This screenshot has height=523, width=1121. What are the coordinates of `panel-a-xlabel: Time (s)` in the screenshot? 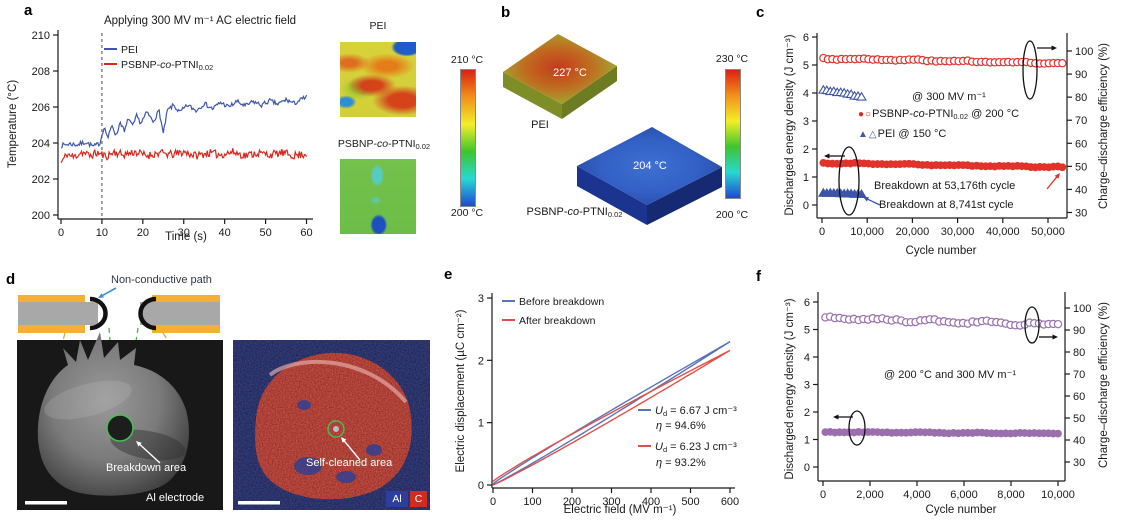 It's located at (186, 237).